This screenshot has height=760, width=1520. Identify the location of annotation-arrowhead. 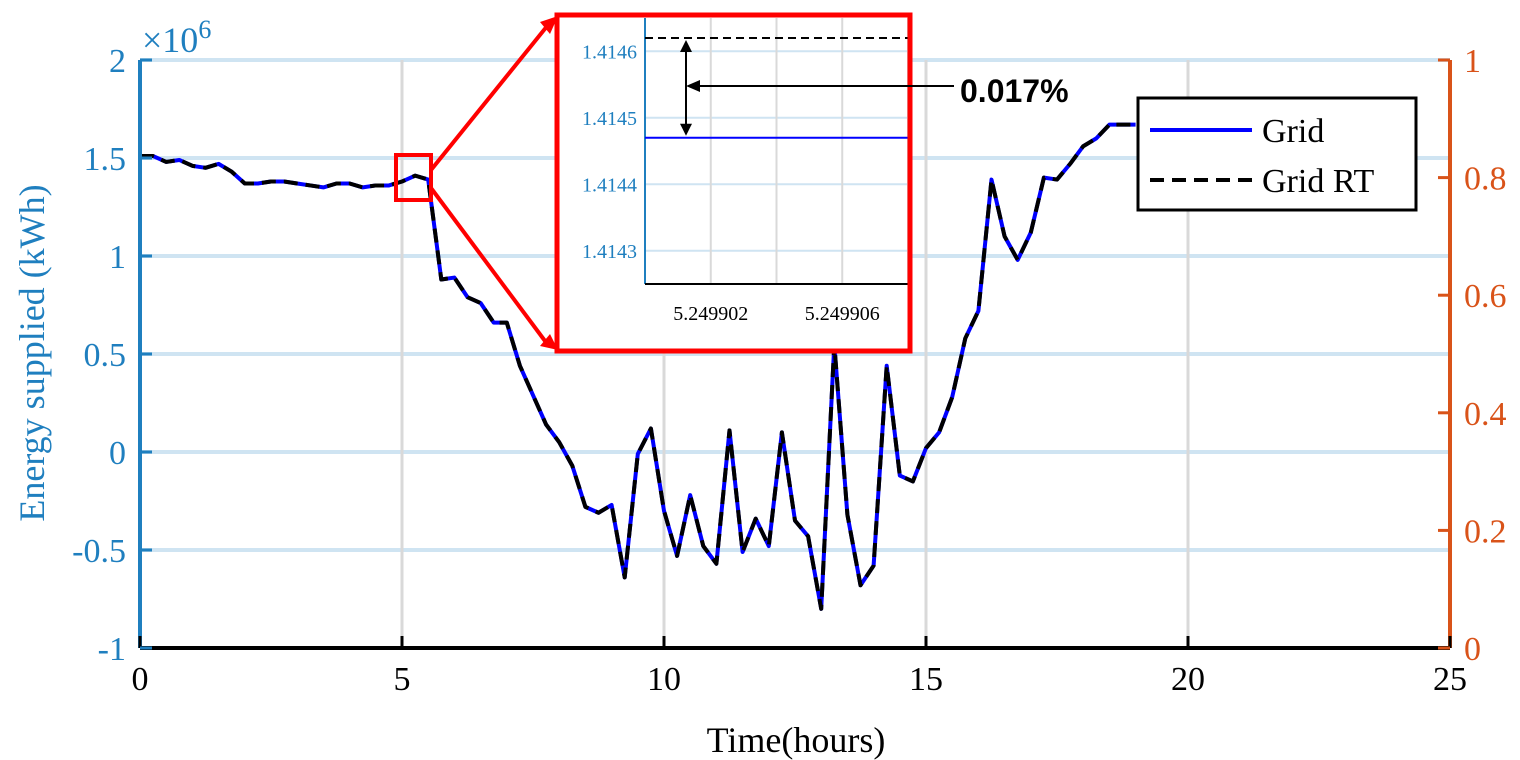
(693, 86).